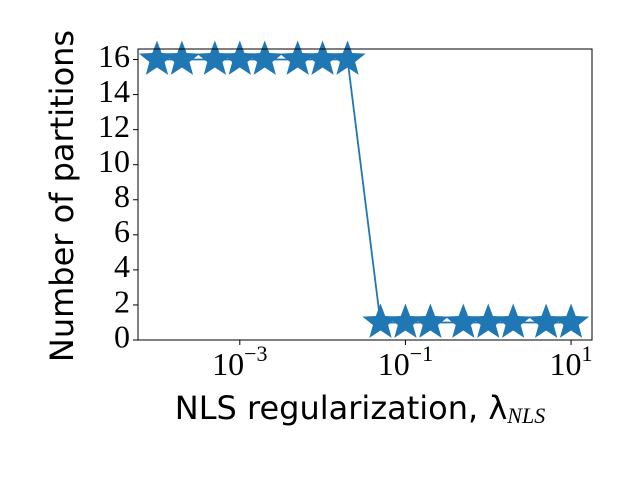 The height and width of the screenshot is (480, 640). I want to click on y-tick-label: 14, so click(114, 91).